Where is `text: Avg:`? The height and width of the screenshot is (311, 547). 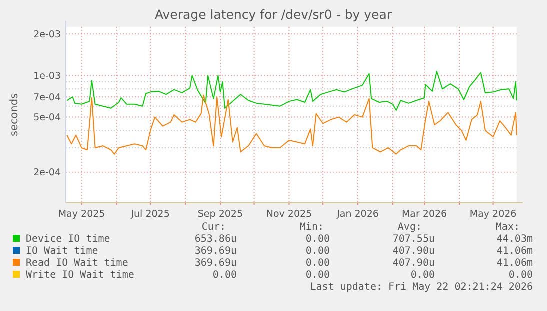
text: Avg: is located at coordinates (410, 227).